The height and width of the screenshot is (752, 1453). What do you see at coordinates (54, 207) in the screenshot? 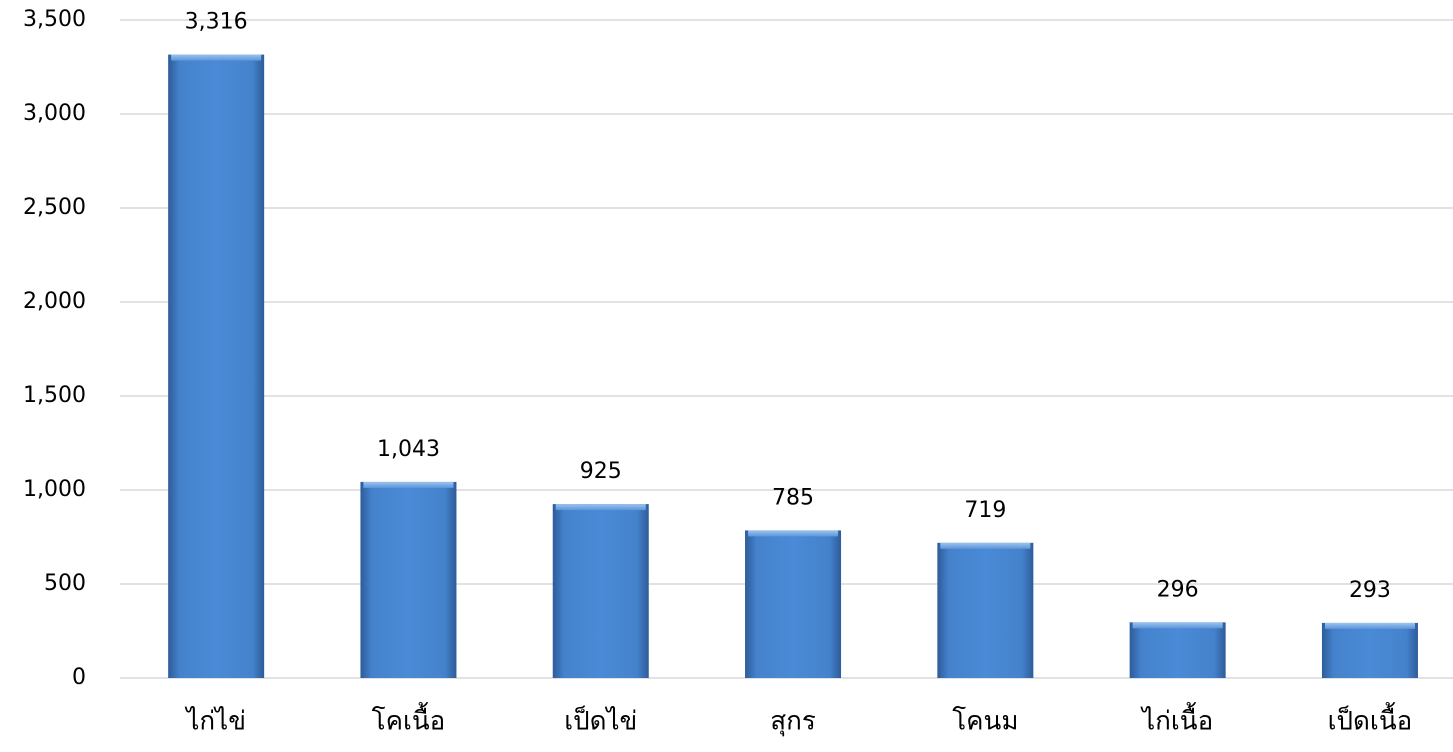
I see `y-tick-label: 2,500` at bounding box center [54, 207].